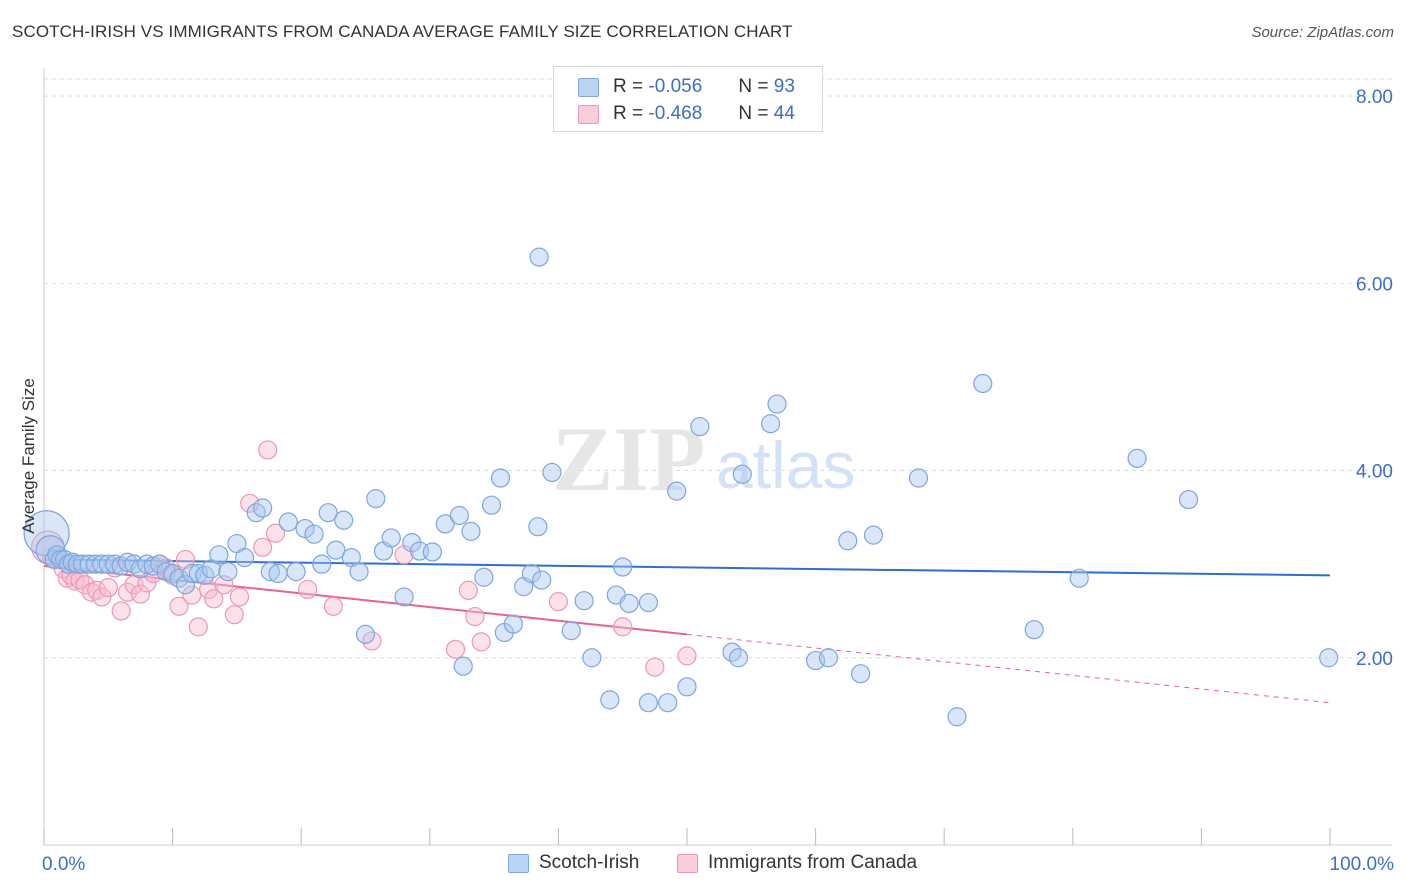 The width and height of the screenshot is (1406, 892). Describe the element at coordinates (753, 86) in the screenshot. I see `legend-n-label: N =` at that location.